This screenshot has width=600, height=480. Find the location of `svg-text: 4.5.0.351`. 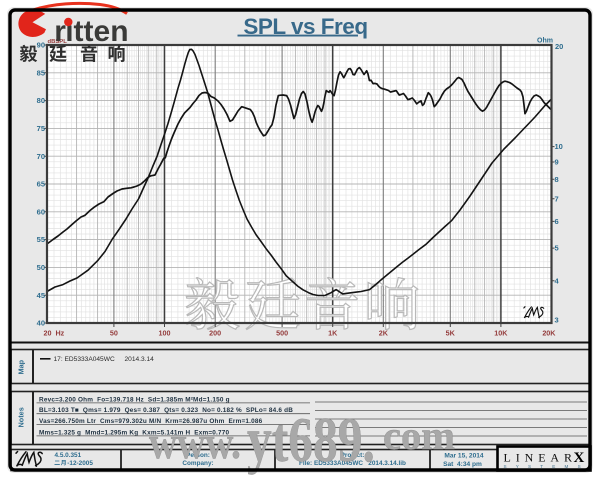

svg-text: 4.5.0.351 is located at coordinates (68, 455).